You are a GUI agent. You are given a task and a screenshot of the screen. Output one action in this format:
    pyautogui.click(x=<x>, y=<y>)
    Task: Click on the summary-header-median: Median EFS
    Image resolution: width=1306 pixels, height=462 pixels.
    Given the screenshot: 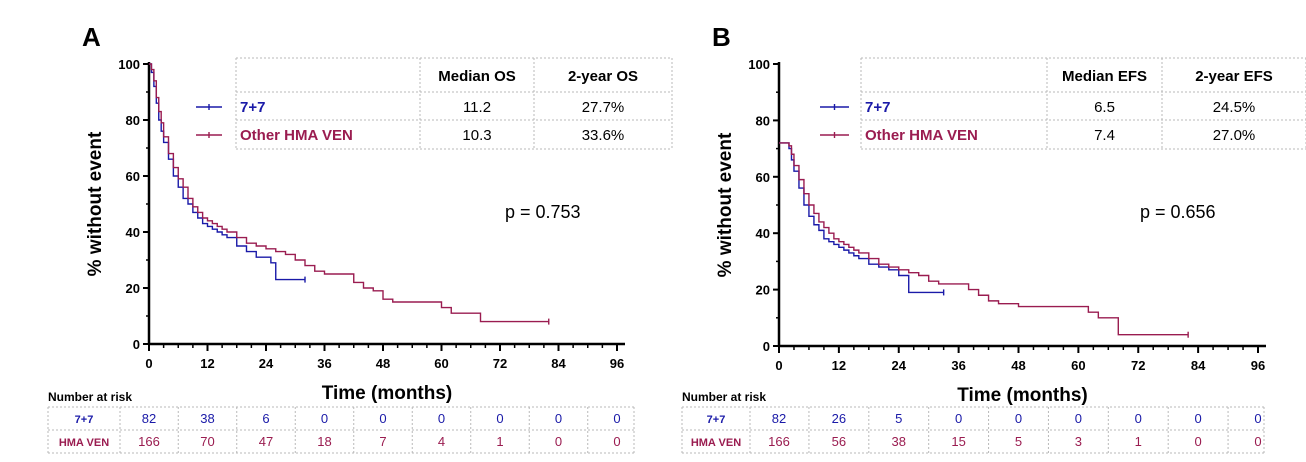 What is the action you would take?
    pyautogui.click(x=1104, y=76)
    